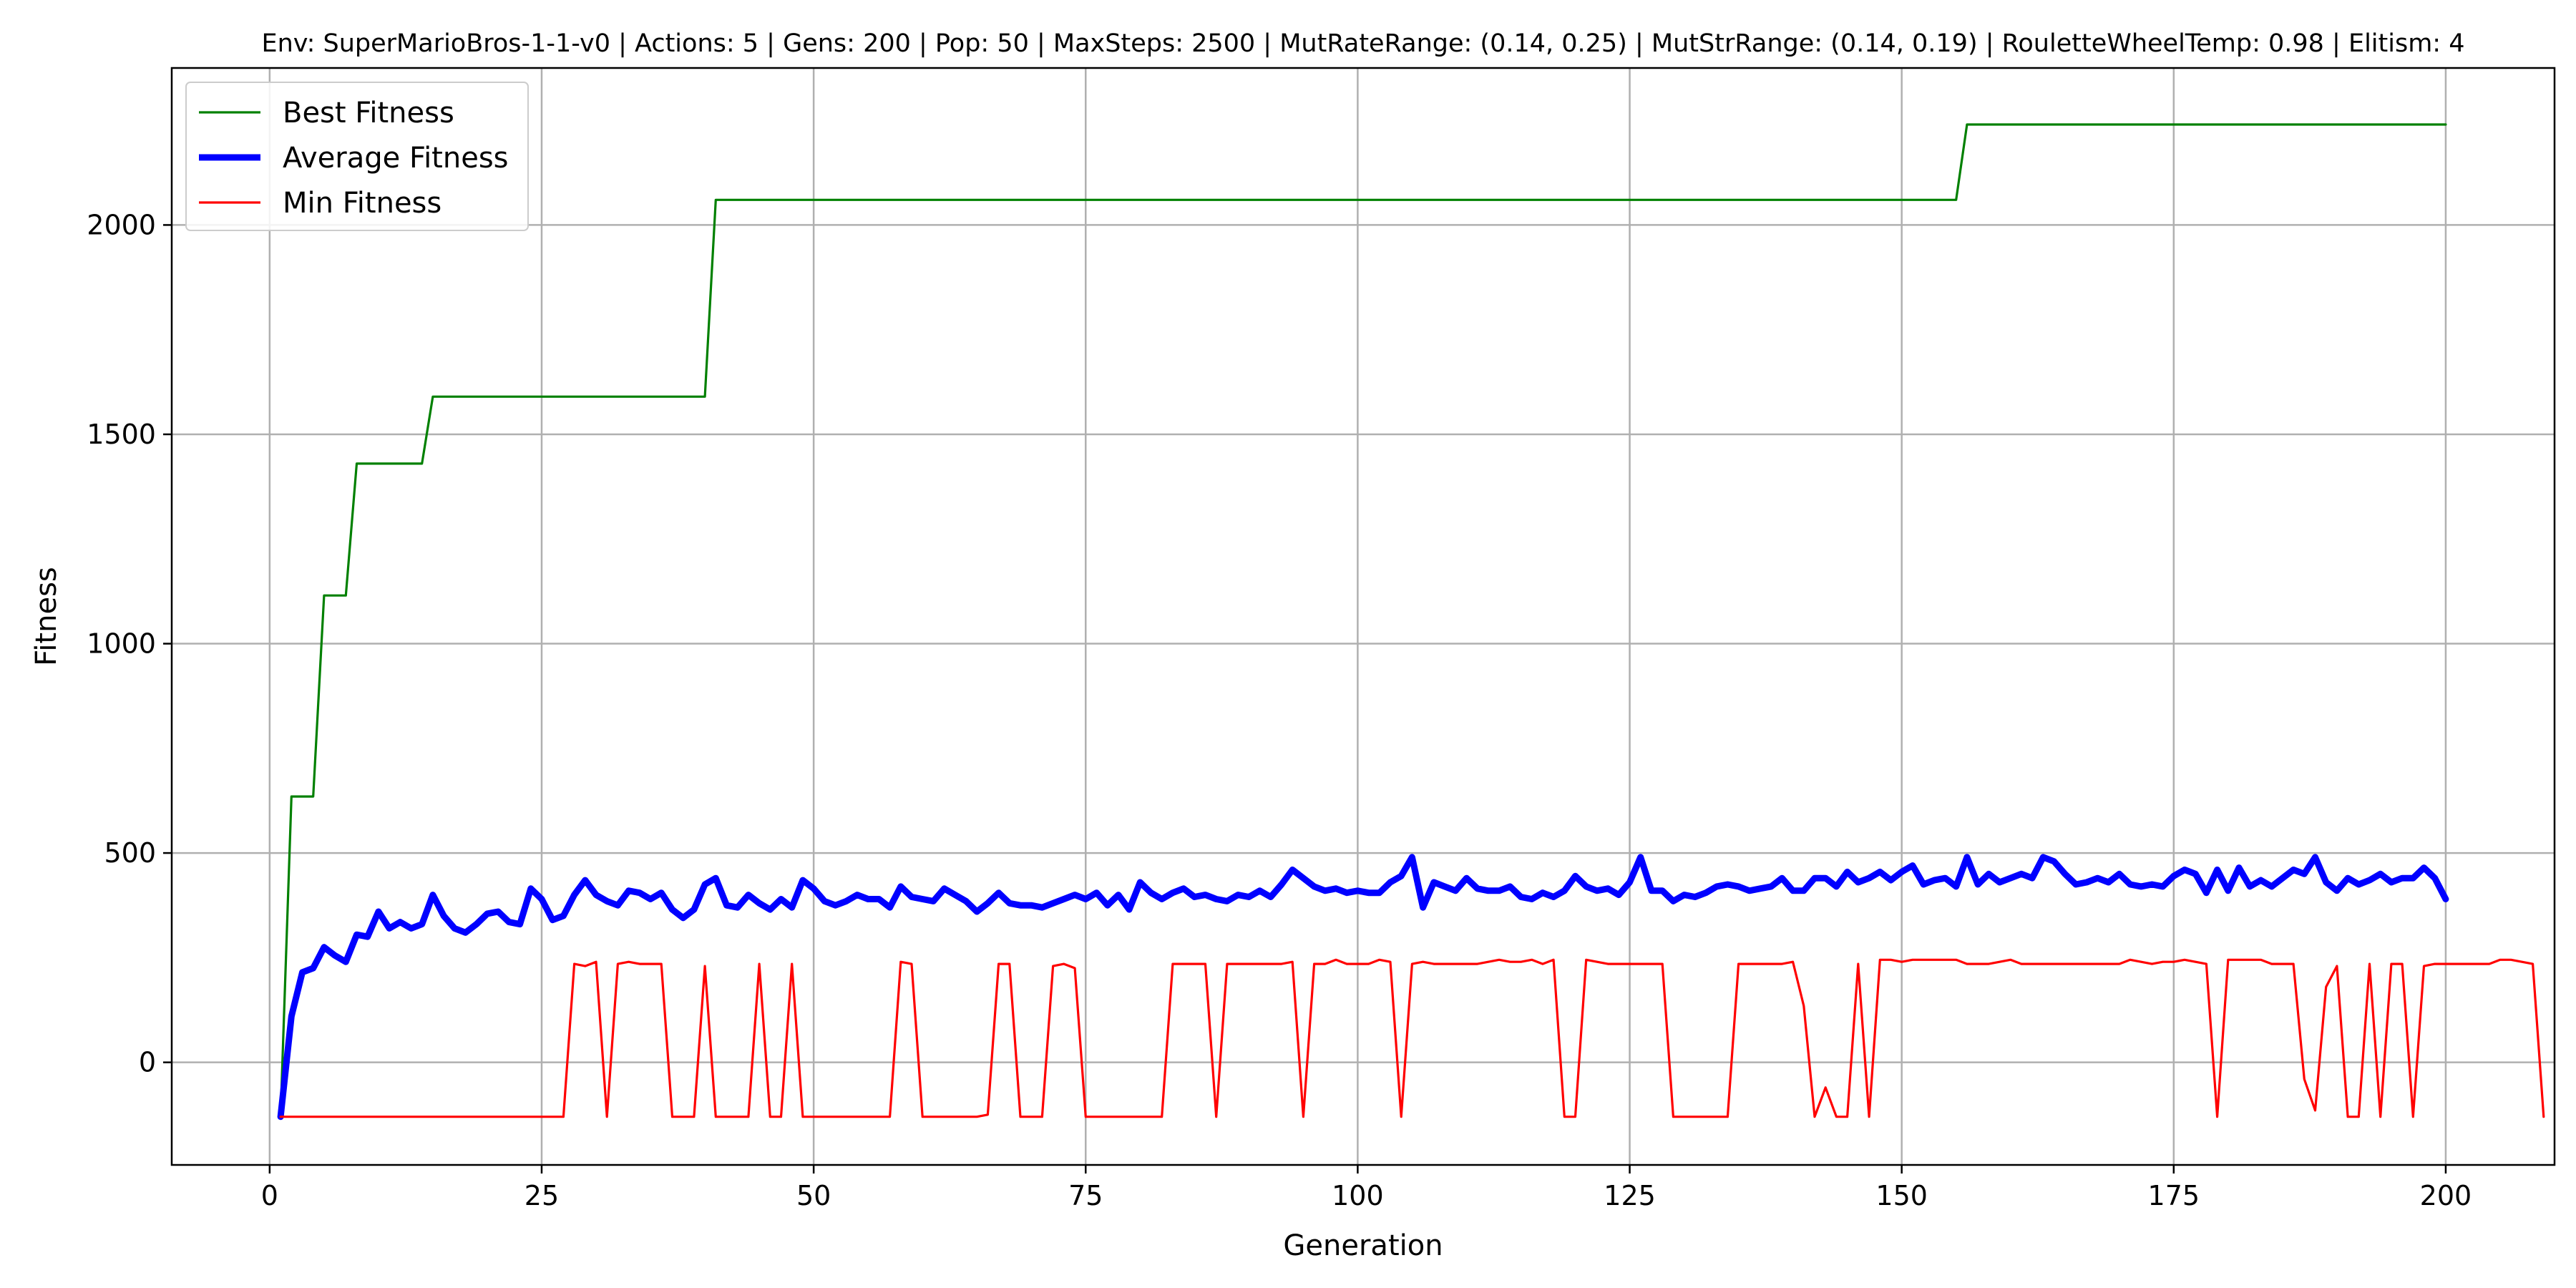 This screenshot has width=2576, height=1288. I want to click on legend-label-average: Average Fitness, so click(396, 158).